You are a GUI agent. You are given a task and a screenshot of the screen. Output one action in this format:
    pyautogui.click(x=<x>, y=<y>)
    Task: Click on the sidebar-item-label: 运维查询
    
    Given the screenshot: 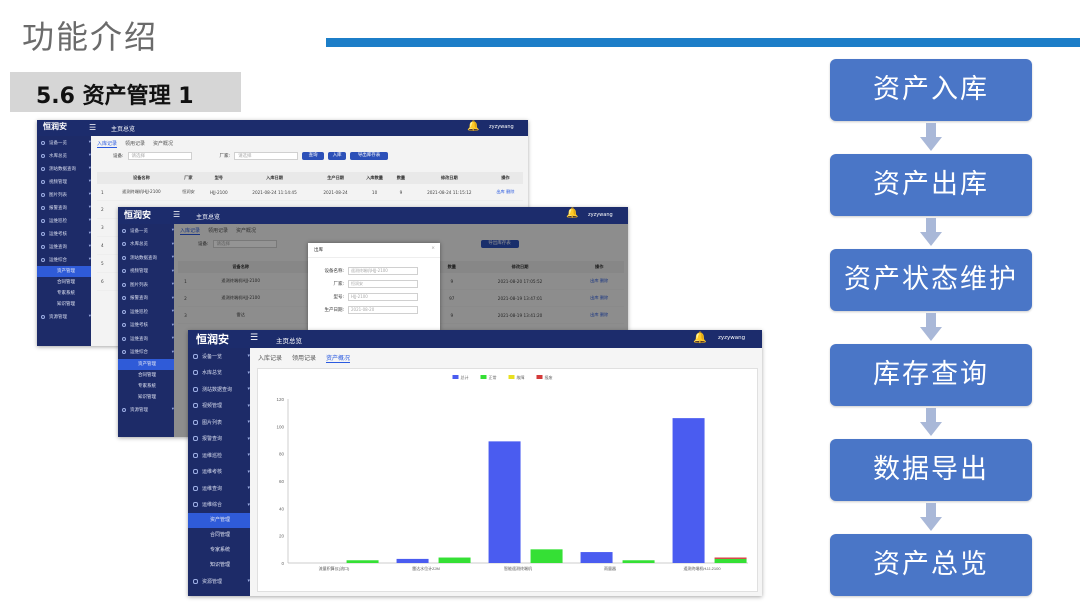 What is the action you would take?
    pyautogui.click(x=139, y=339)
    